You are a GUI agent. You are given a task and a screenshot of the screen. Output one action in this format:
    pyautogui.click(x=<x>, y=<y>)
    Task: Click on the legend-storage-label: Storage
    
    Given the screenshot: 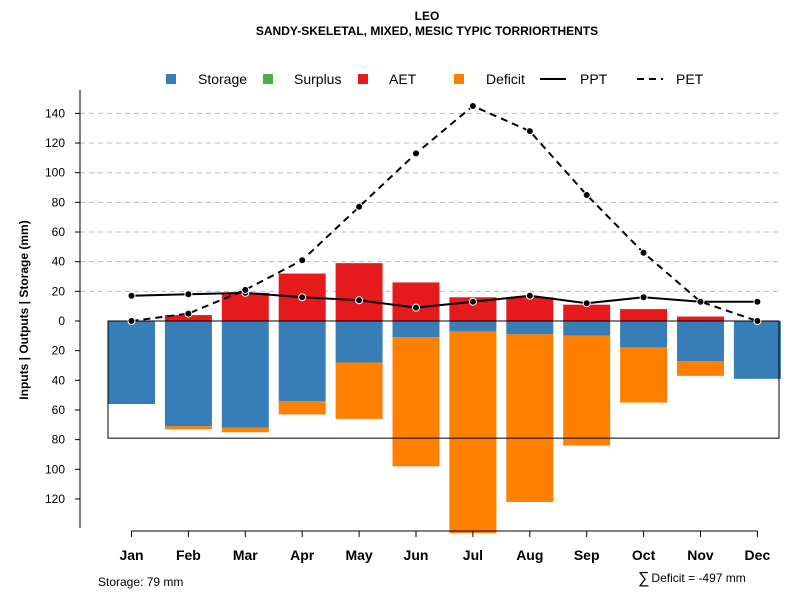 What is the action you would take?
    pyautogui.click(x=222, y=79)
    